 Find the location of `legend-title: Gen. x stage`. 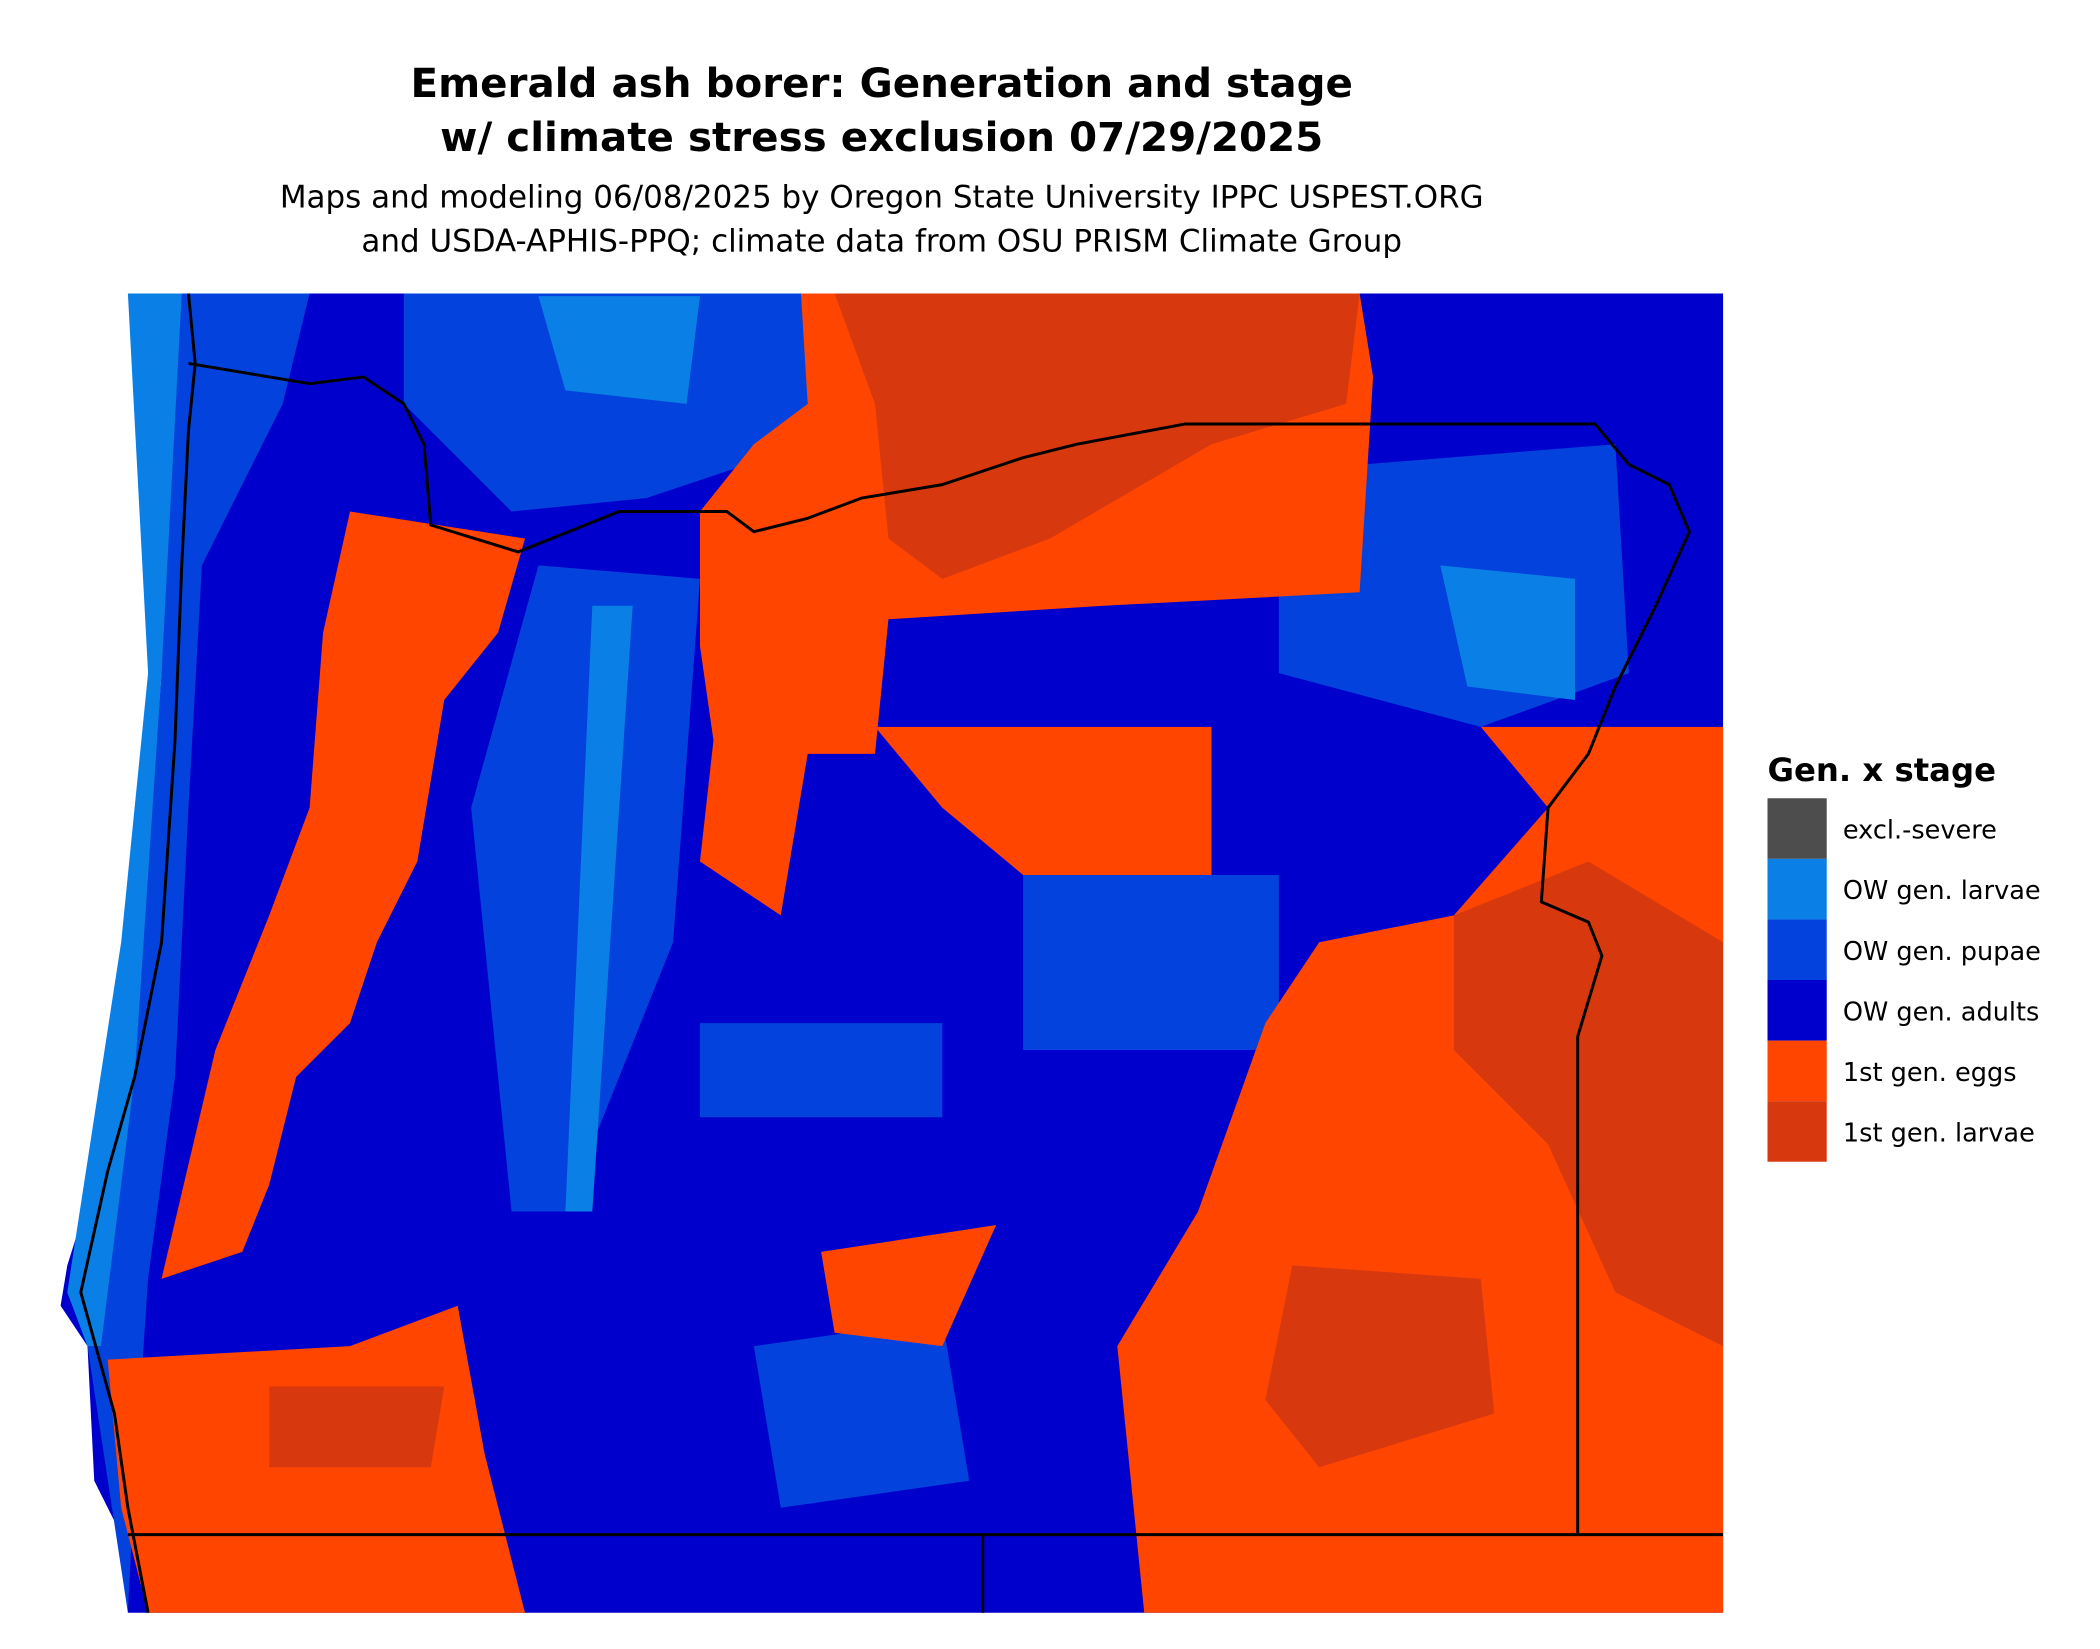

legend-title: Gen. x stage is located at coordinates (1882, 770).